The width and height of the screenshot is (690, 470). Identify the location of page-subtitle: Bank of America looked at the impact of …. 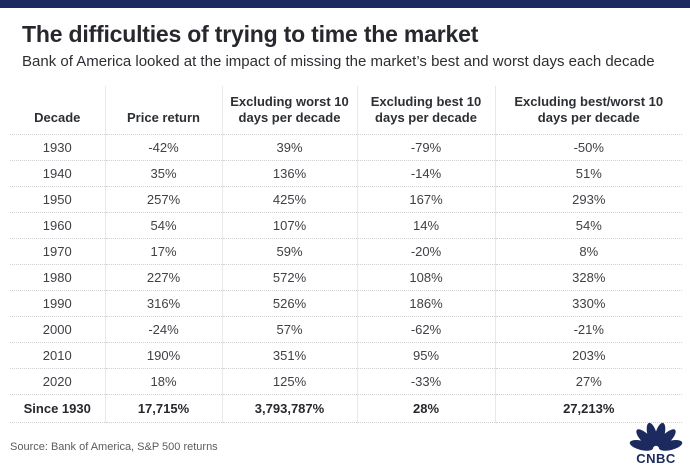
(338, 61).